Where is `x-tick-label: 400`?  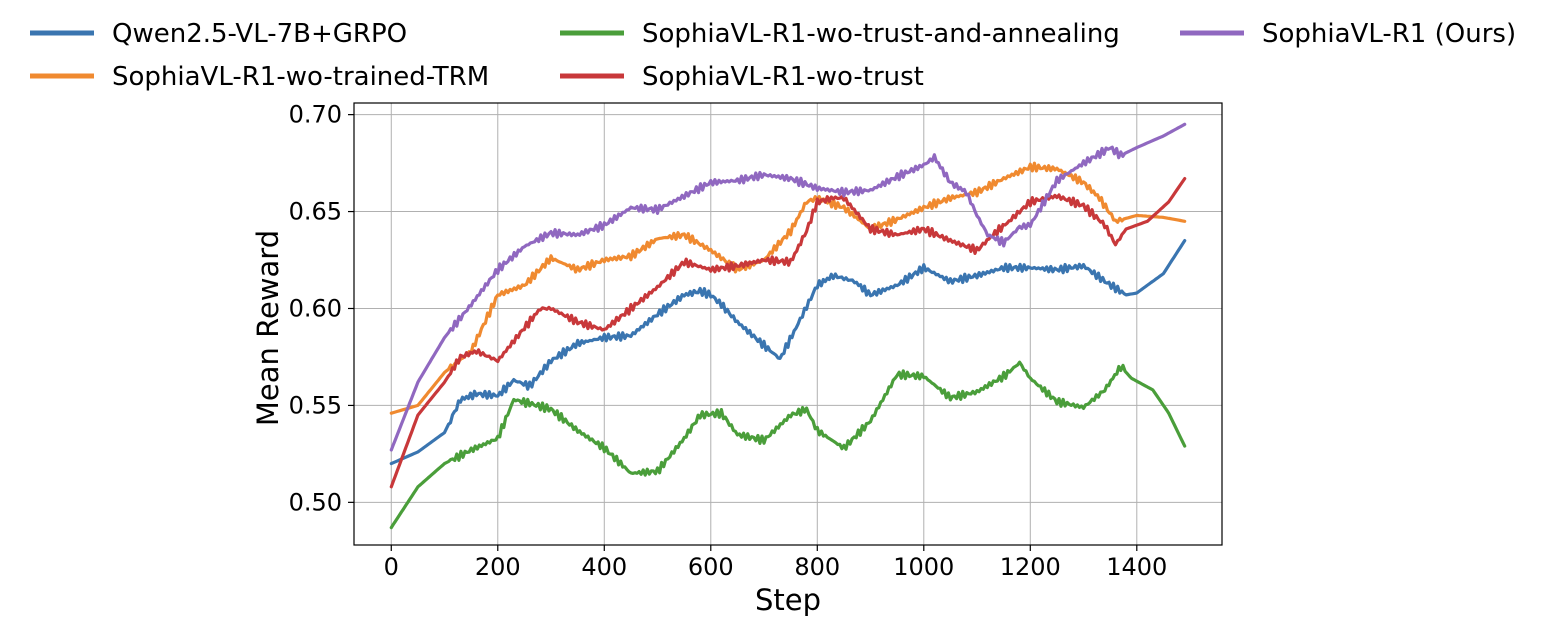 x-tick-label: 400 is located at coordinates (604, 567).